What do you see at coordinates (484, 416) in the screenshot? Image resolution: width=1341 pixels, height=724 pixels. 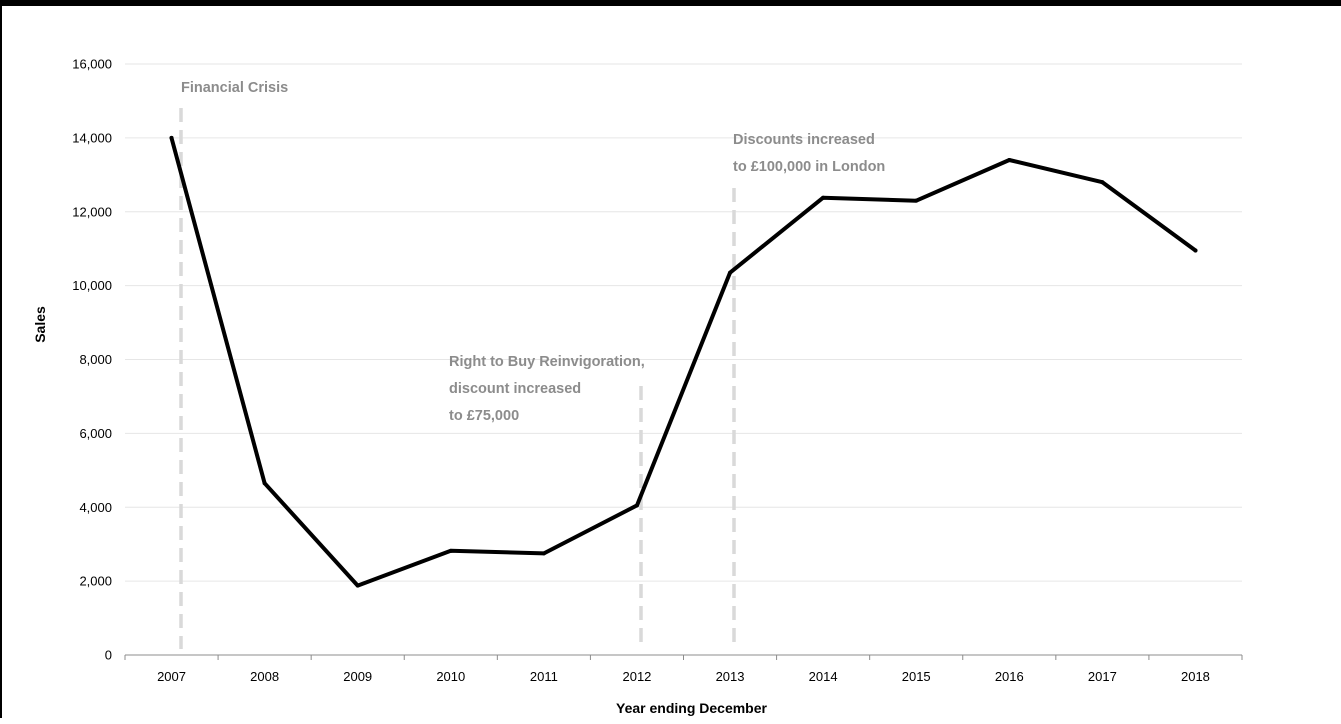 I see `annotation-label: to £75,000` at bounding box center [484, 416].